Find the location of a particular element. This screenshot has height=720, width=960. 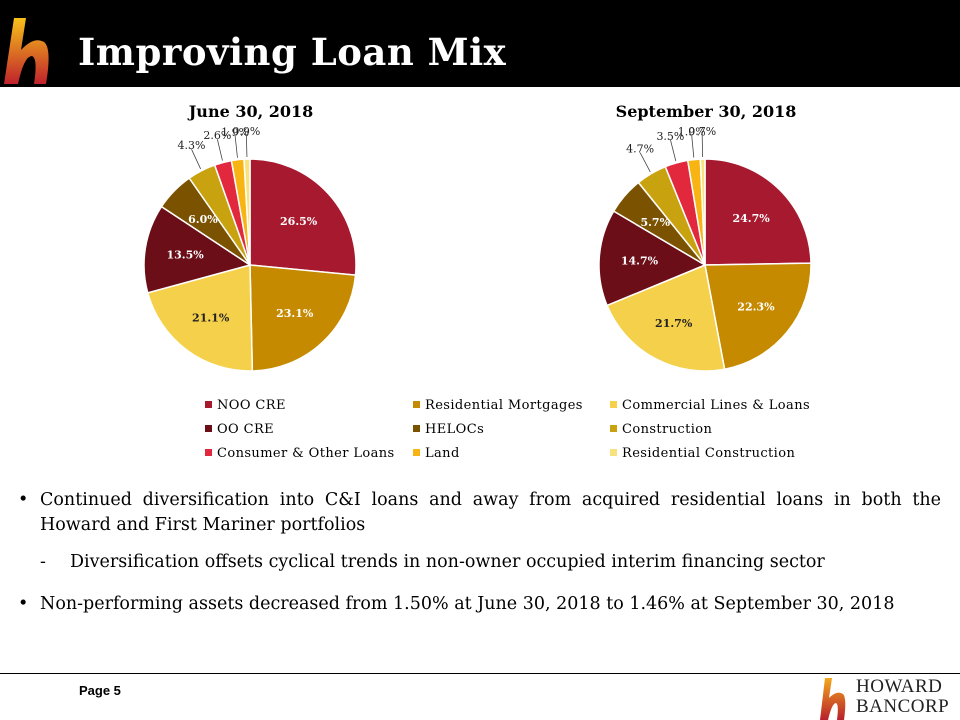

legend-item: NOO CRE is located at coordinates (245, 405).